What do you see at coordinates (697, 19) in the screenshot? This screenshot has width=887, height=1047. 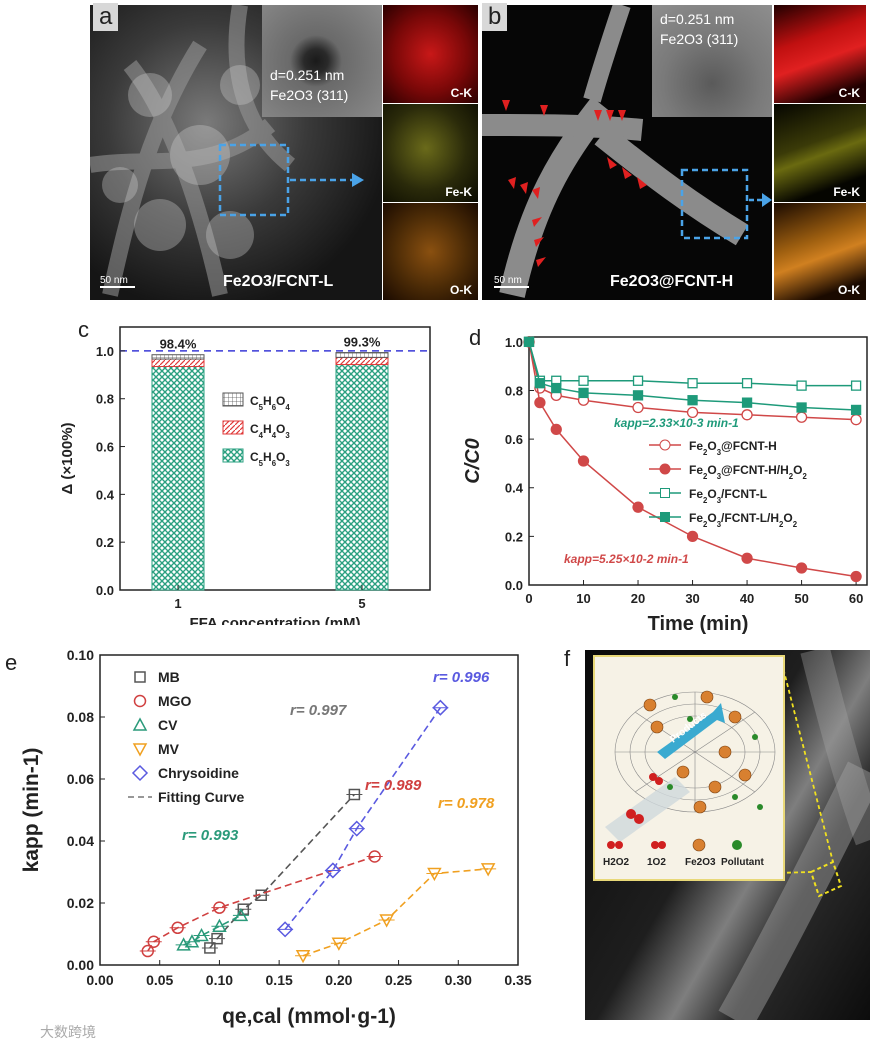 I see `hrtem-d-spacing: d=0.251 nm` at bounding box center [697, 19].